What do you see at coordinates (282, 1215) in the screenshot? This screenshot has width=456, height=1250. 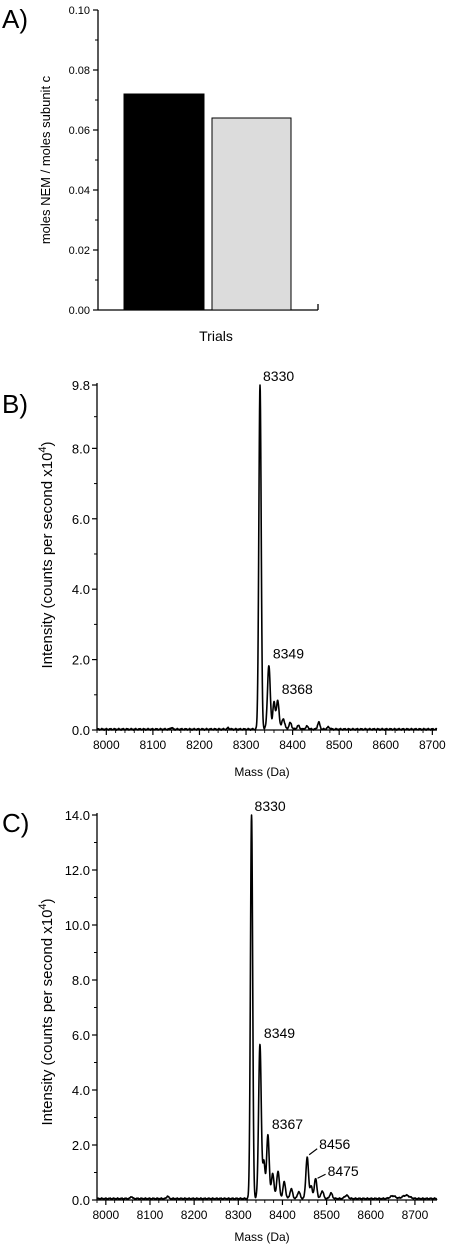 I see `panel-c-x-tick-label: 8400` at bounding box center [282, 1215].